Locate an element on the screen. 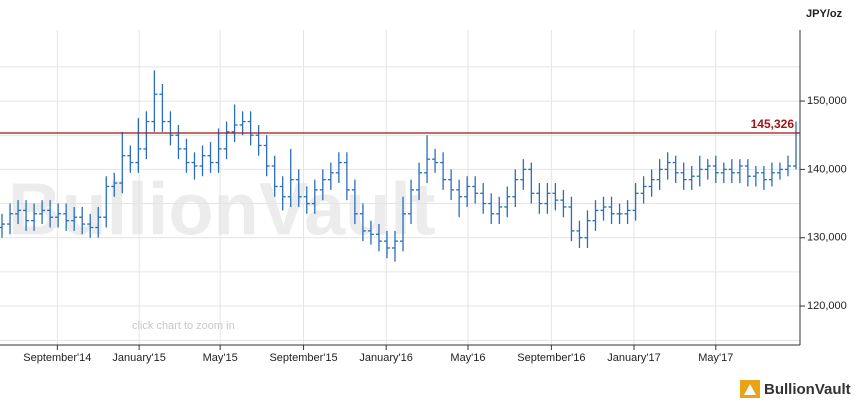 The width and height of the screenshot is (865, 410). watermark: BullionVault is located at coordinates (222, 209).